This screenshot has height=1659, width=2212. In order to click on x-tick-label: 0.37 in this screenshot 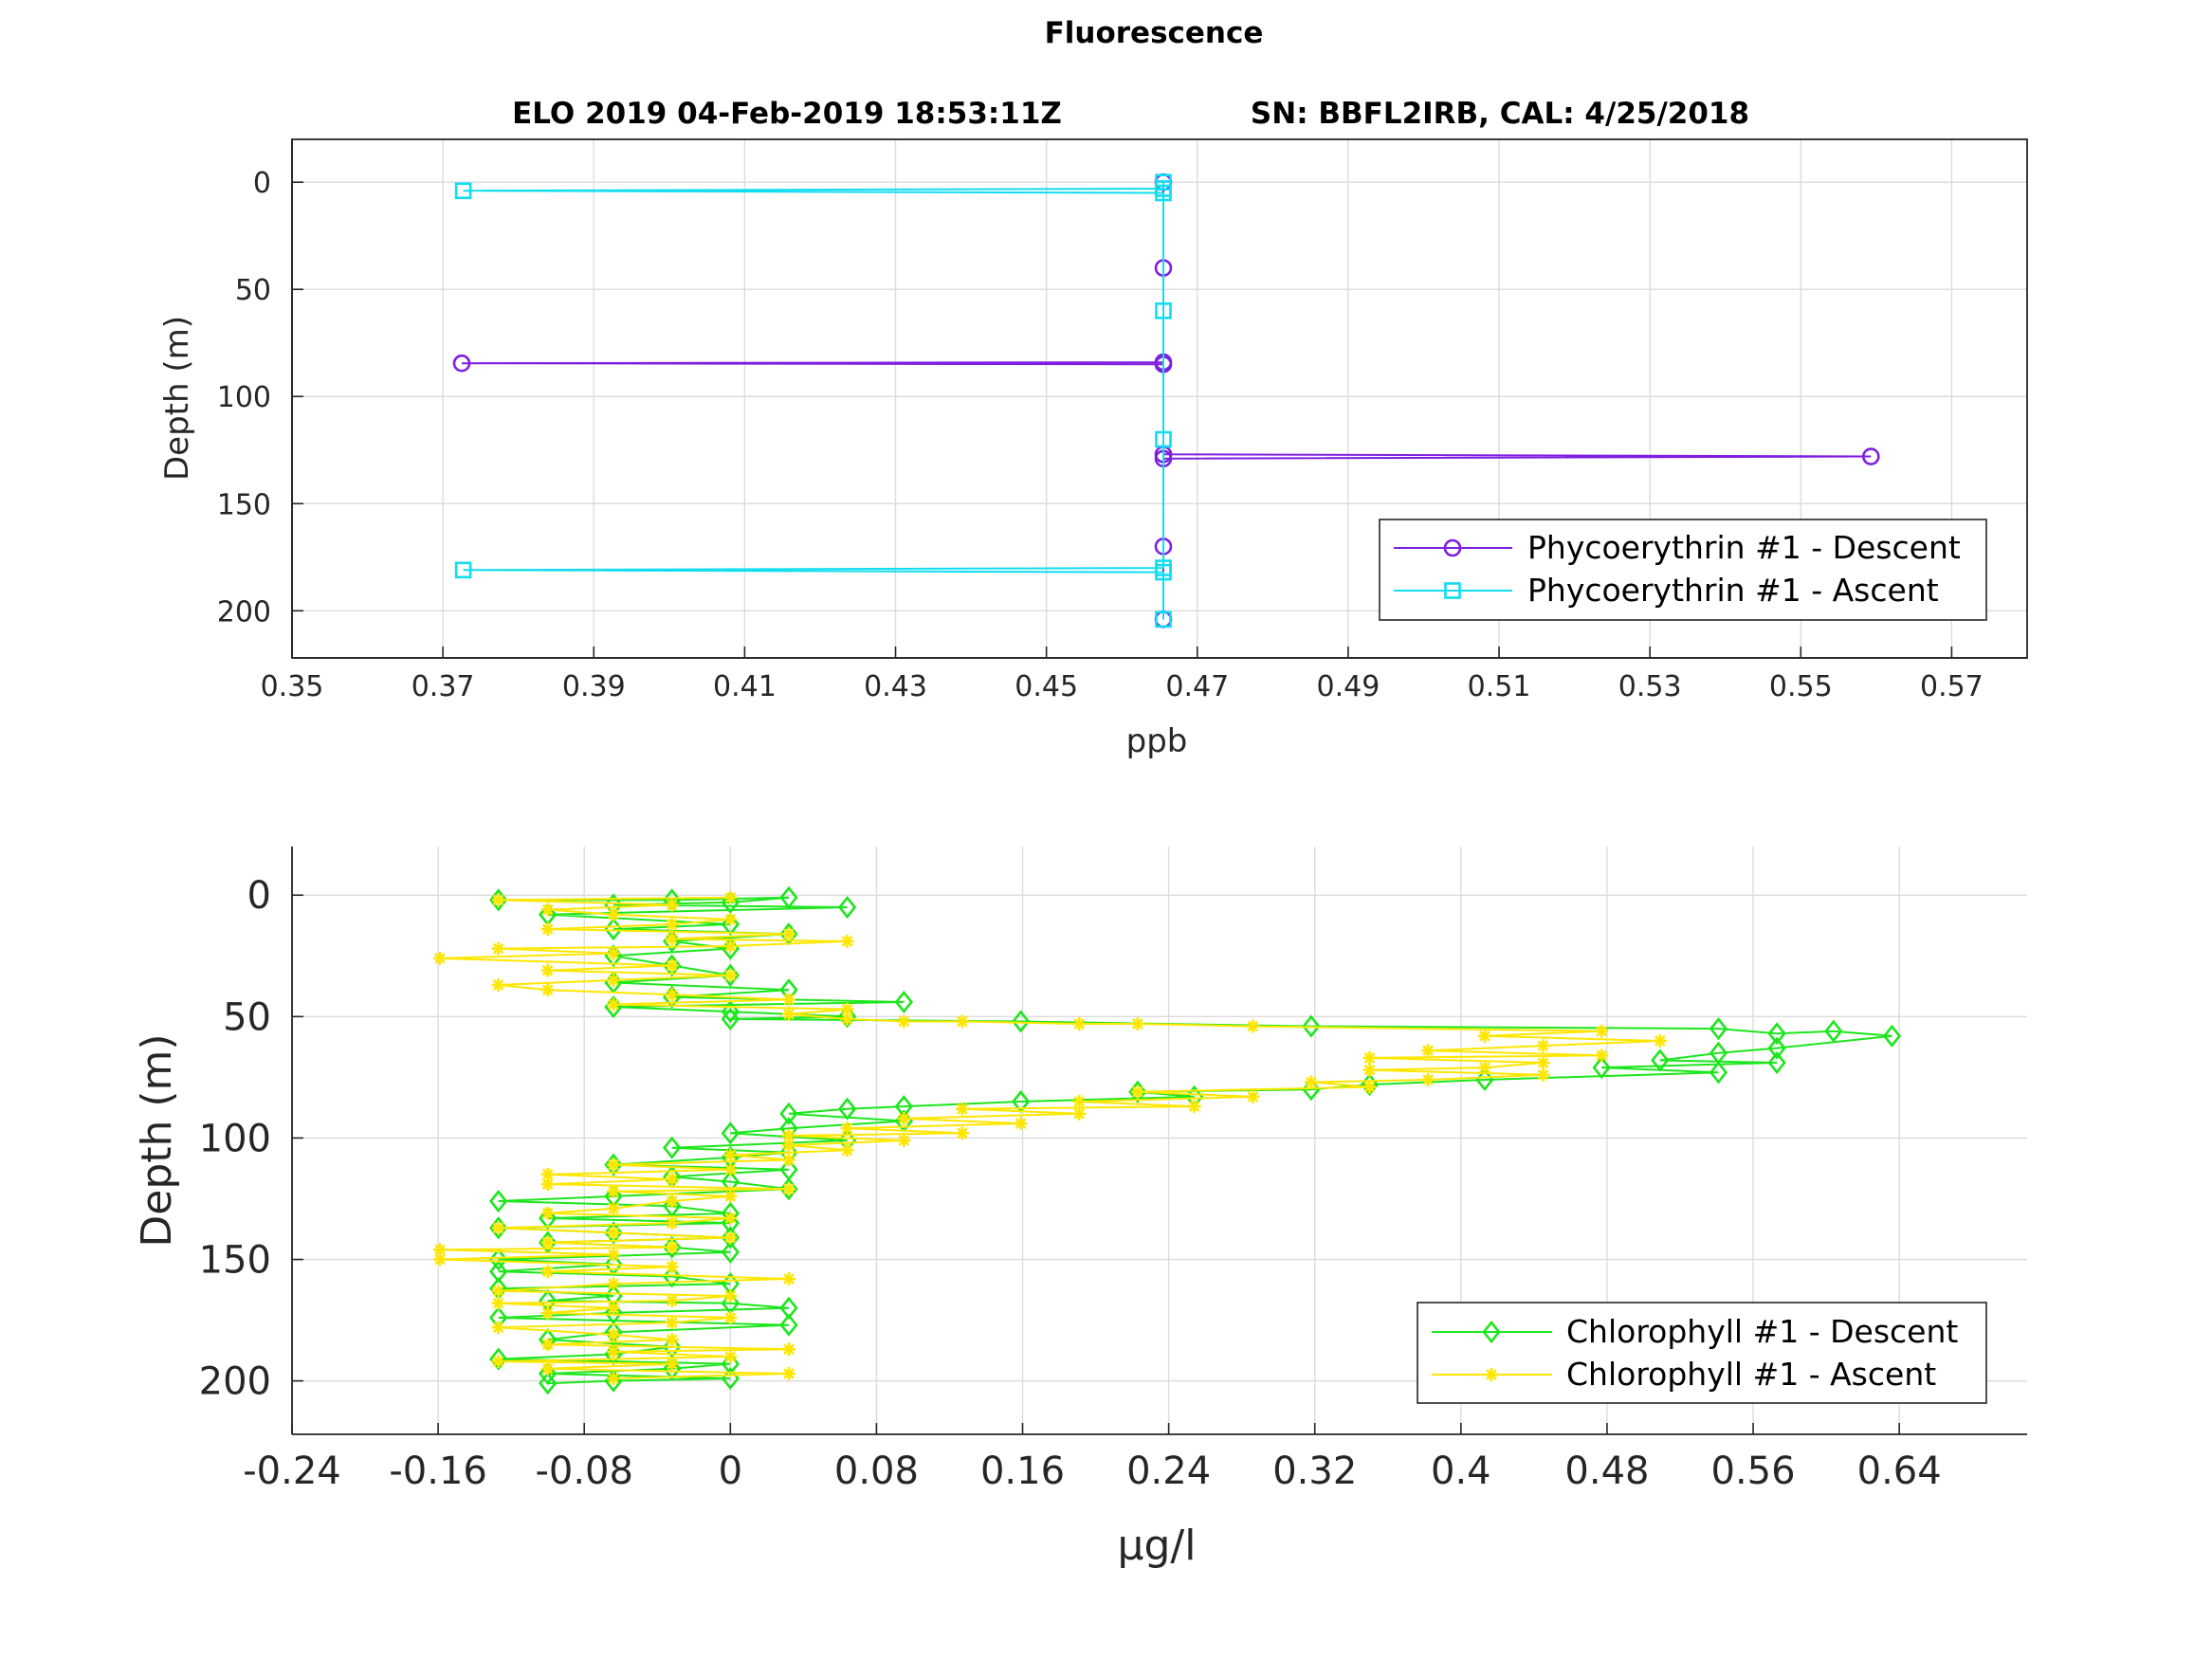, I will do `click(443, 686)`.